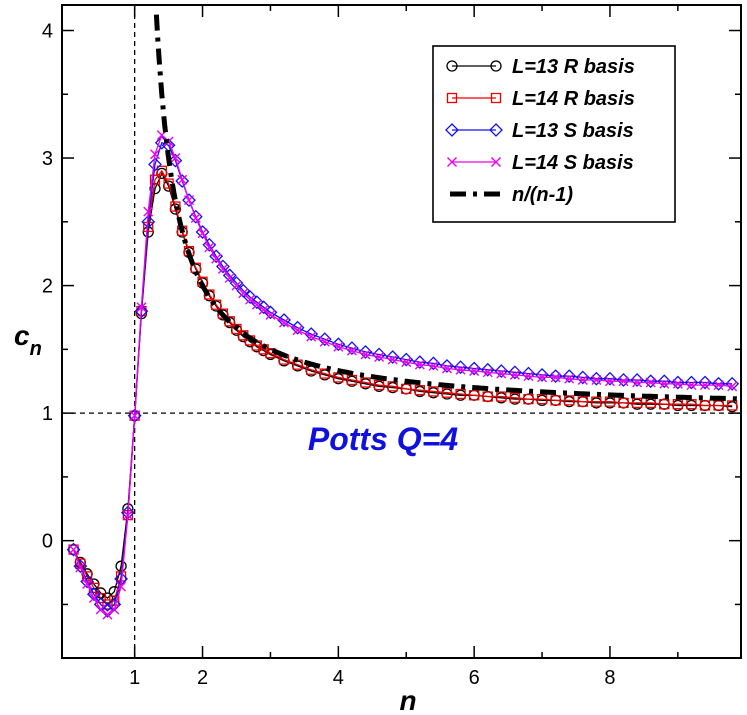  I want to click on y-tick-label: 0, so click(47, 542).